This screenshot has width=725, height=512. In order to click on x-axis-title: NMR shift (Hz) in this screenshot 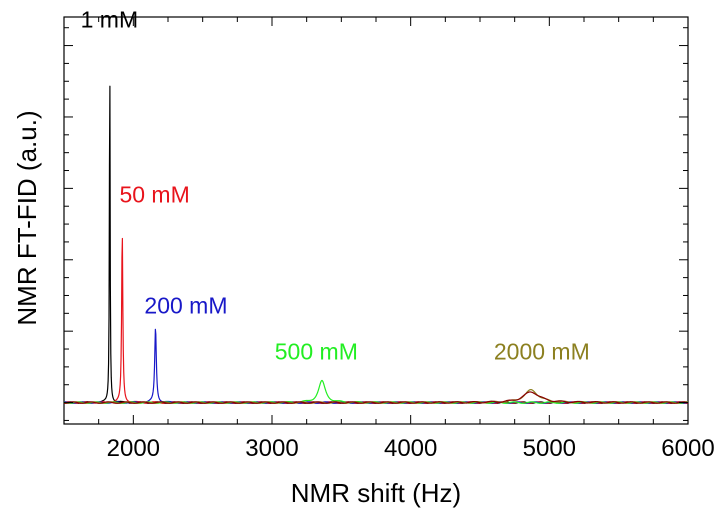, I will do `click(376, 493)`.